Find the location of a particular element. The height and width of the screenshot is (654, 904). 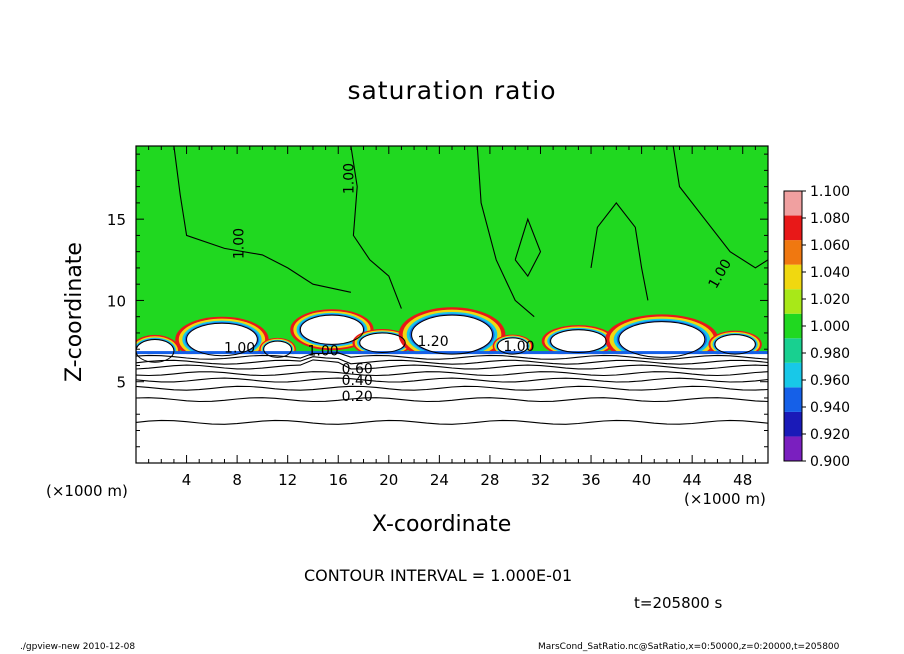

x-tick-label-8: 36 is located at coordinates (590, 480).